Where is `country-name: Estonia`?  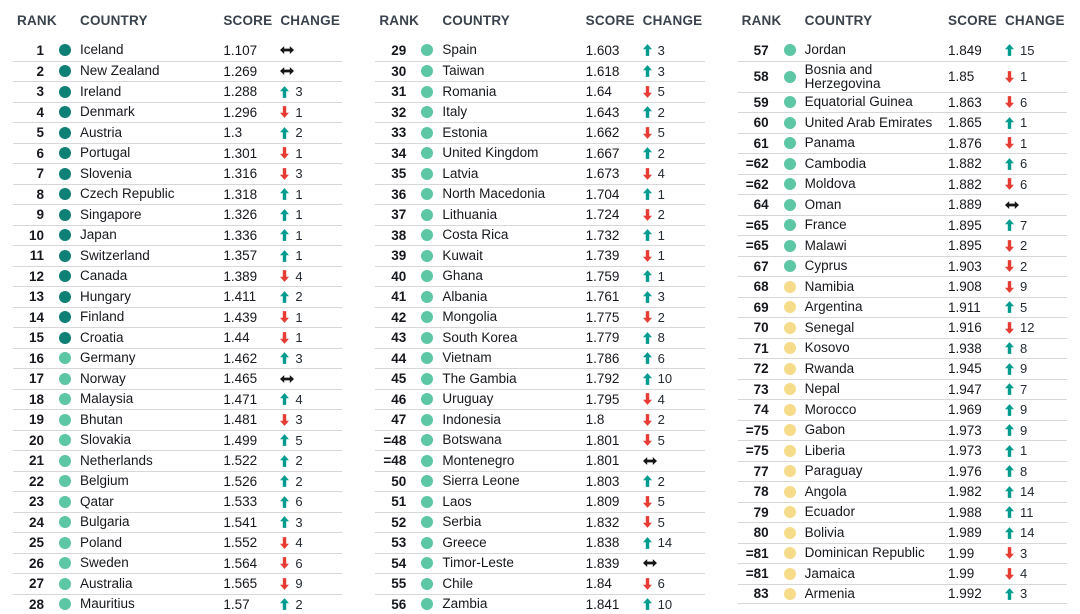
country-name: Estonia is located at coordinates (465, 132).